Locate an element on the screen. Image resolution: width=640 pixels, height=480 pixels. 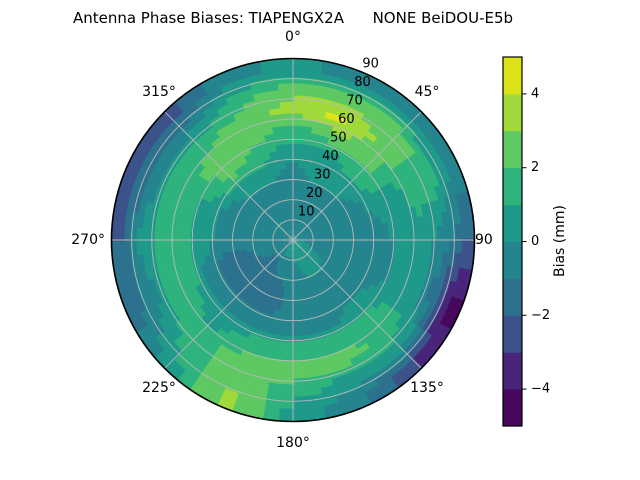
zenith-ring-label: 70 is located at coordinates (354, 100).